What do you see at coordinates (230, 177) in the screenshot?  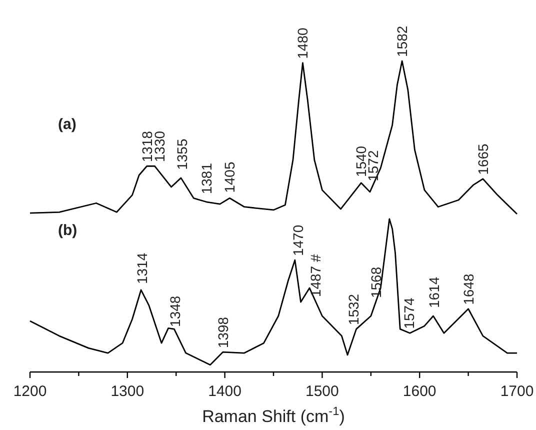 I see `annotation: 1405` at bounding box center [230, 177].